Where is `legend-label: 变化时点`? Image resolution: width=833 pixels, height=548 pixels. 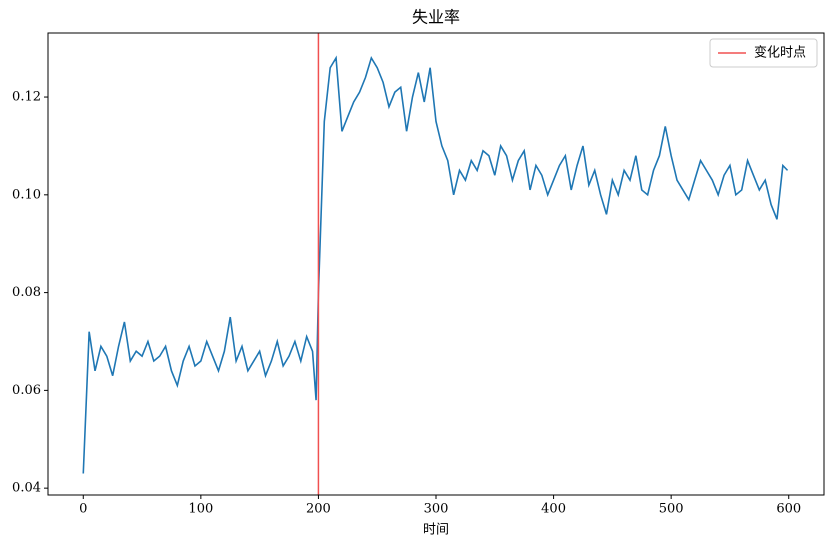 legend-label: 变化时点 is located at coordinates (780, 53).